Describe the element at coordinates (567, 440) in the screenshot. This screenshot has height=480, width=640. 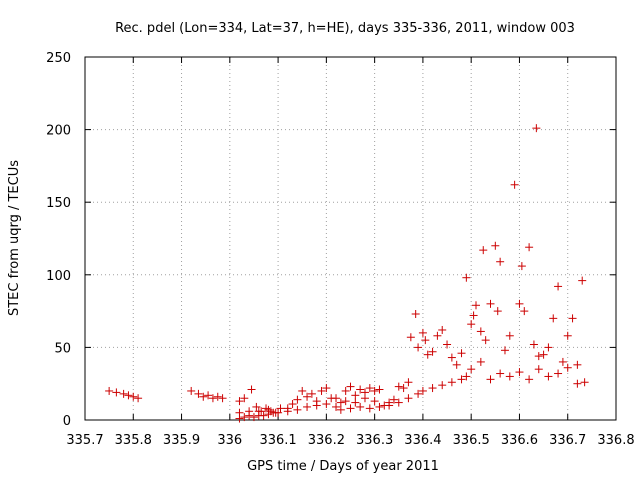
I see `x-tick-label: 336.7` at that location.